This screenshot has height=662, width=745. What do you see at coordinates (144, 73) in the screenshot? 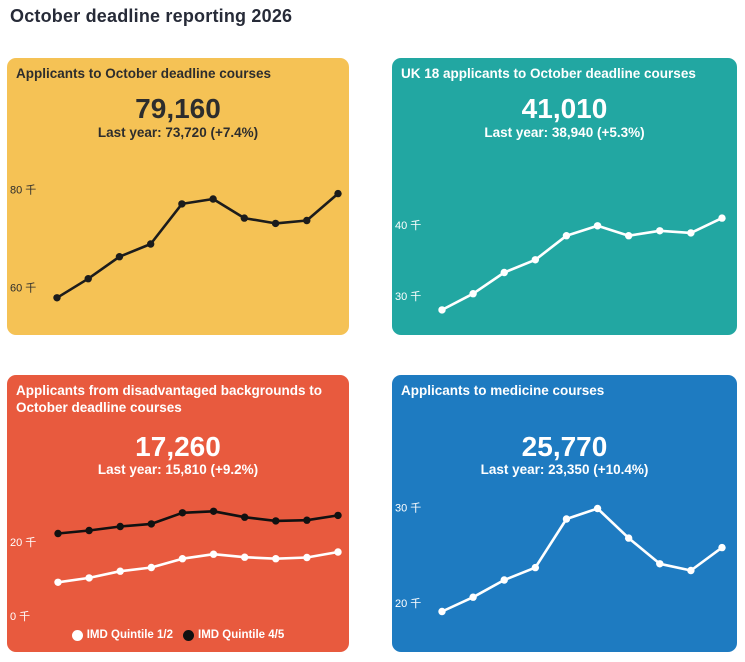
I see `card-title: Applicants to October deadline courses` at bounding box center [144, 73].